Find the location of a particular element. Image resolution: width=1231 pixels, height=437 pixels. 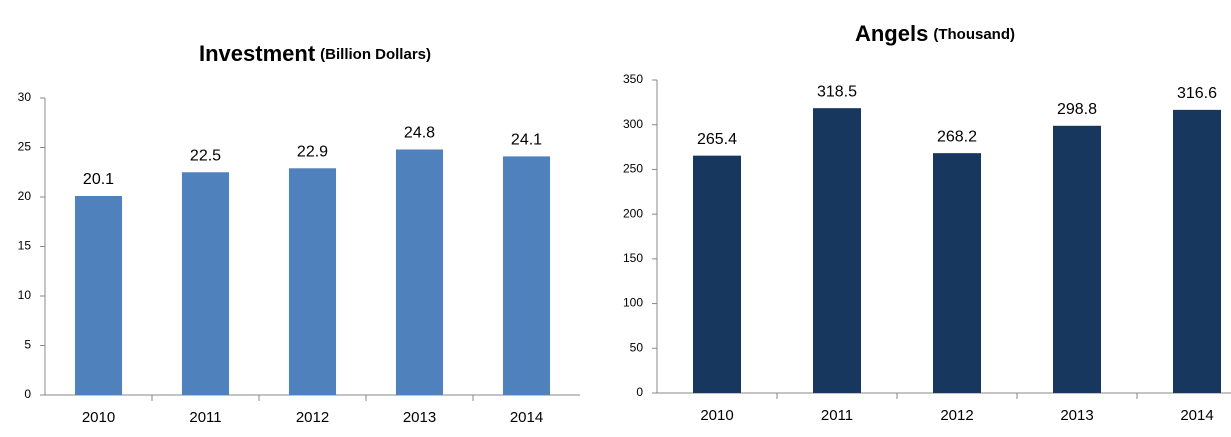

data-label: 22.9 is located at coordinates (312, 152).